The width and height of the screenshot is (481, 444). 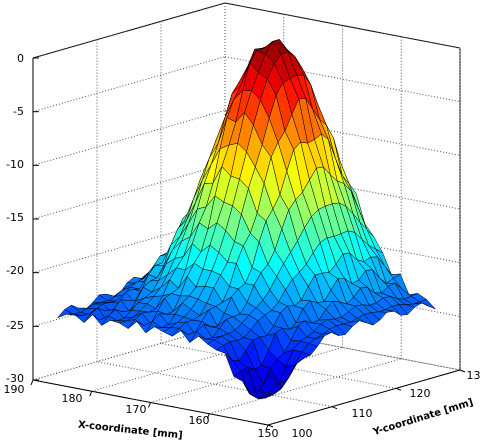 I want to click on x-tick-label: 170, so click(x=136, y=409).